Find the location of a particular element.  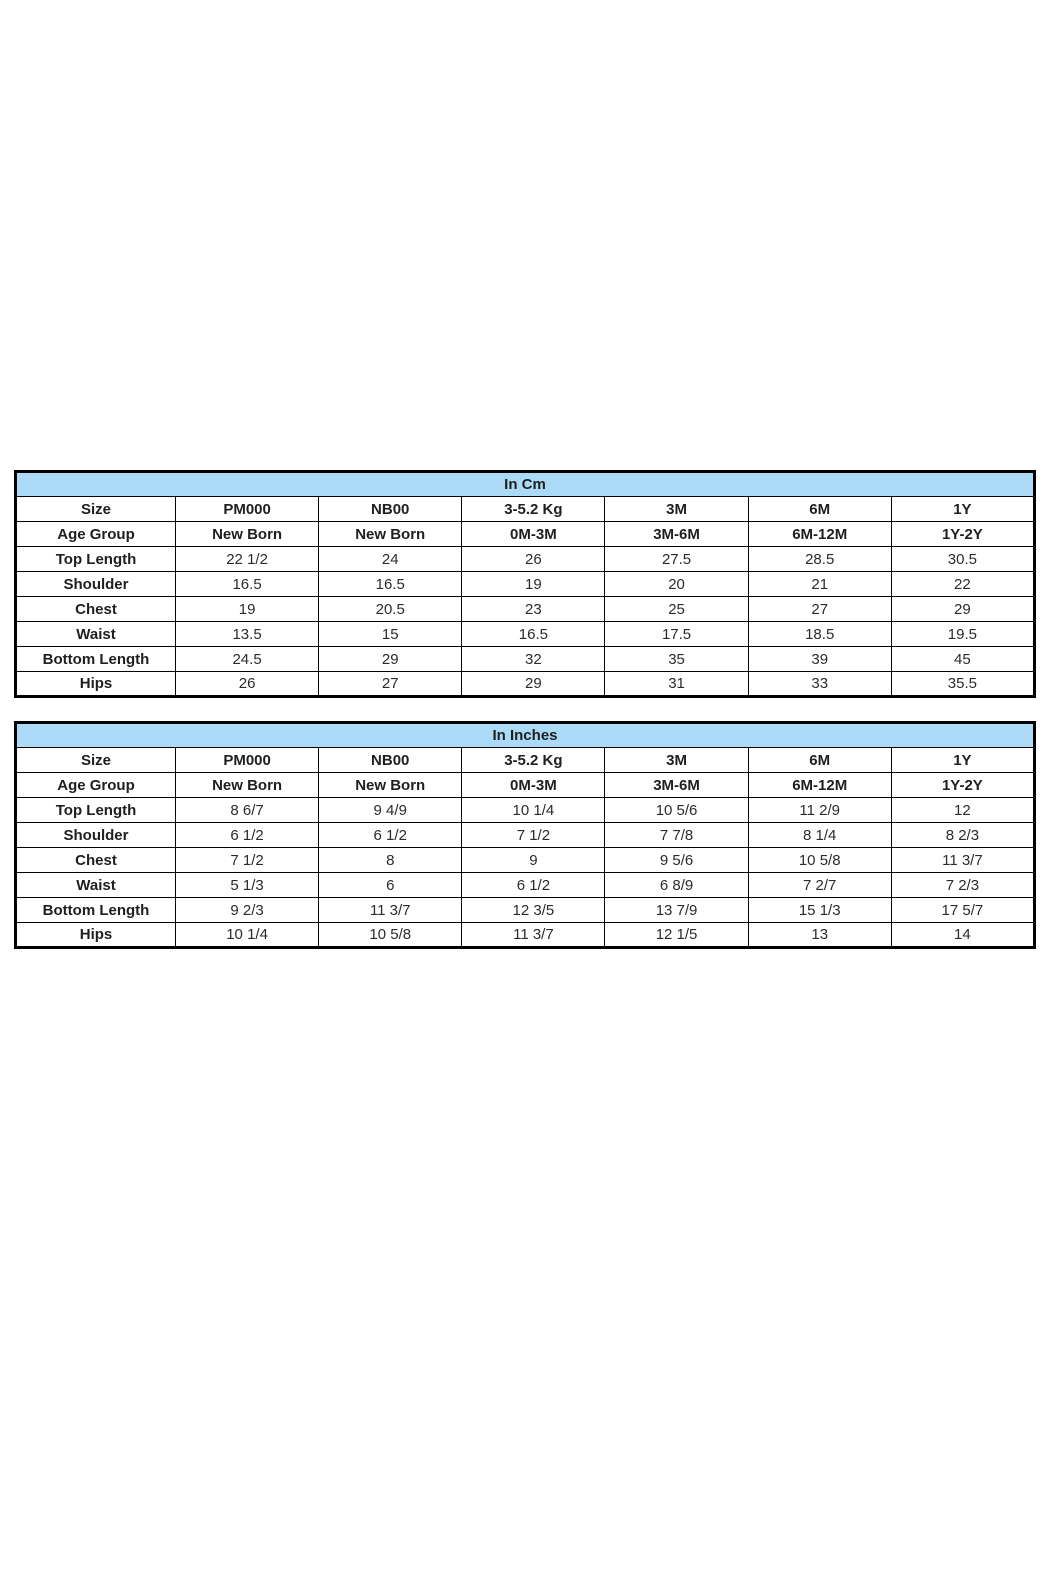

value-cell: 13 is located at coordinates (819, 935).